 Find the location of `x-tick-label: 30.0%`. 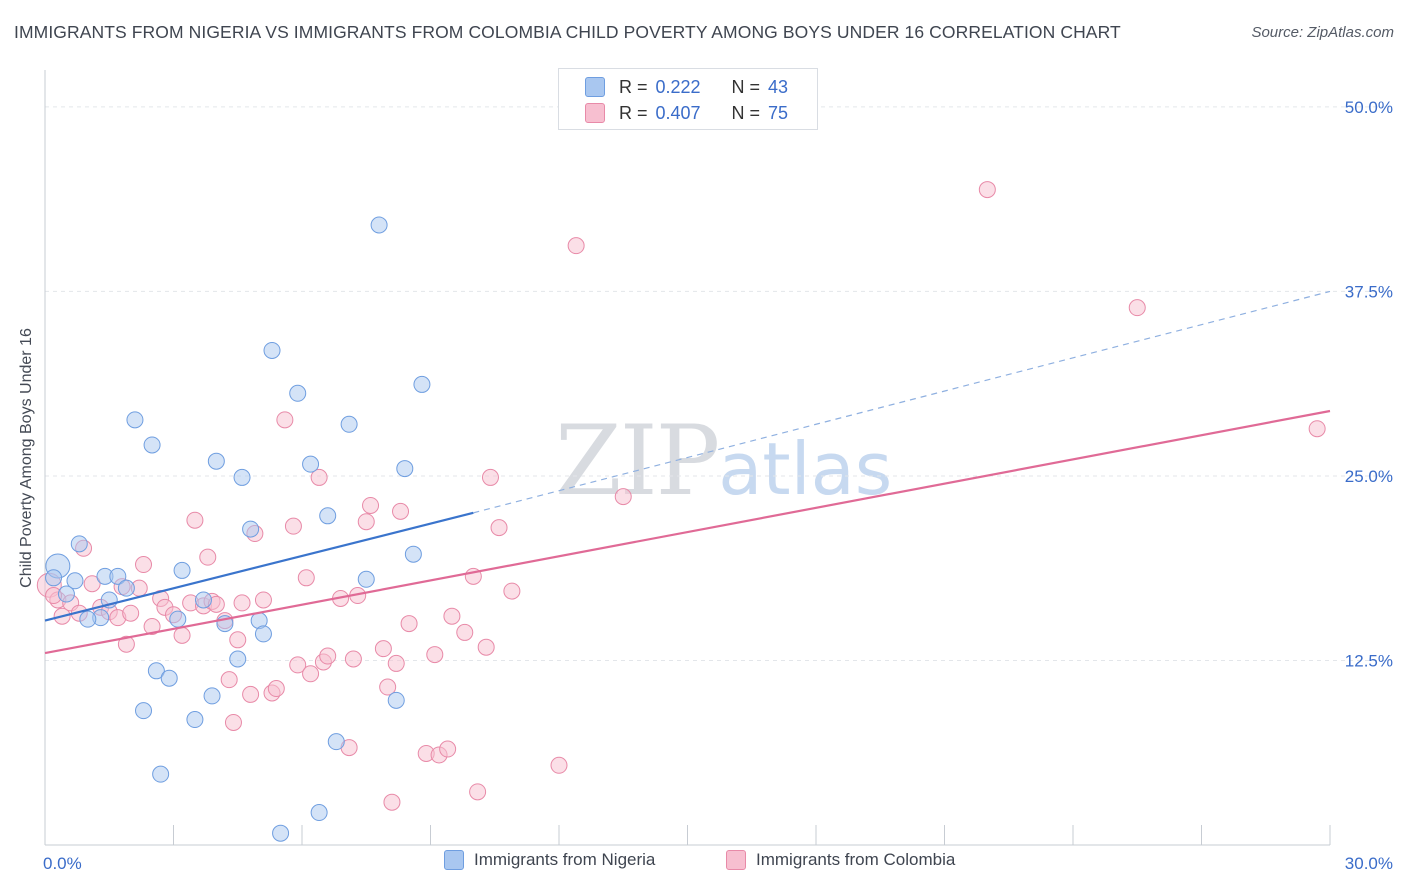

x-tick-label: 30.0% is located at coordinates (1369, 863).